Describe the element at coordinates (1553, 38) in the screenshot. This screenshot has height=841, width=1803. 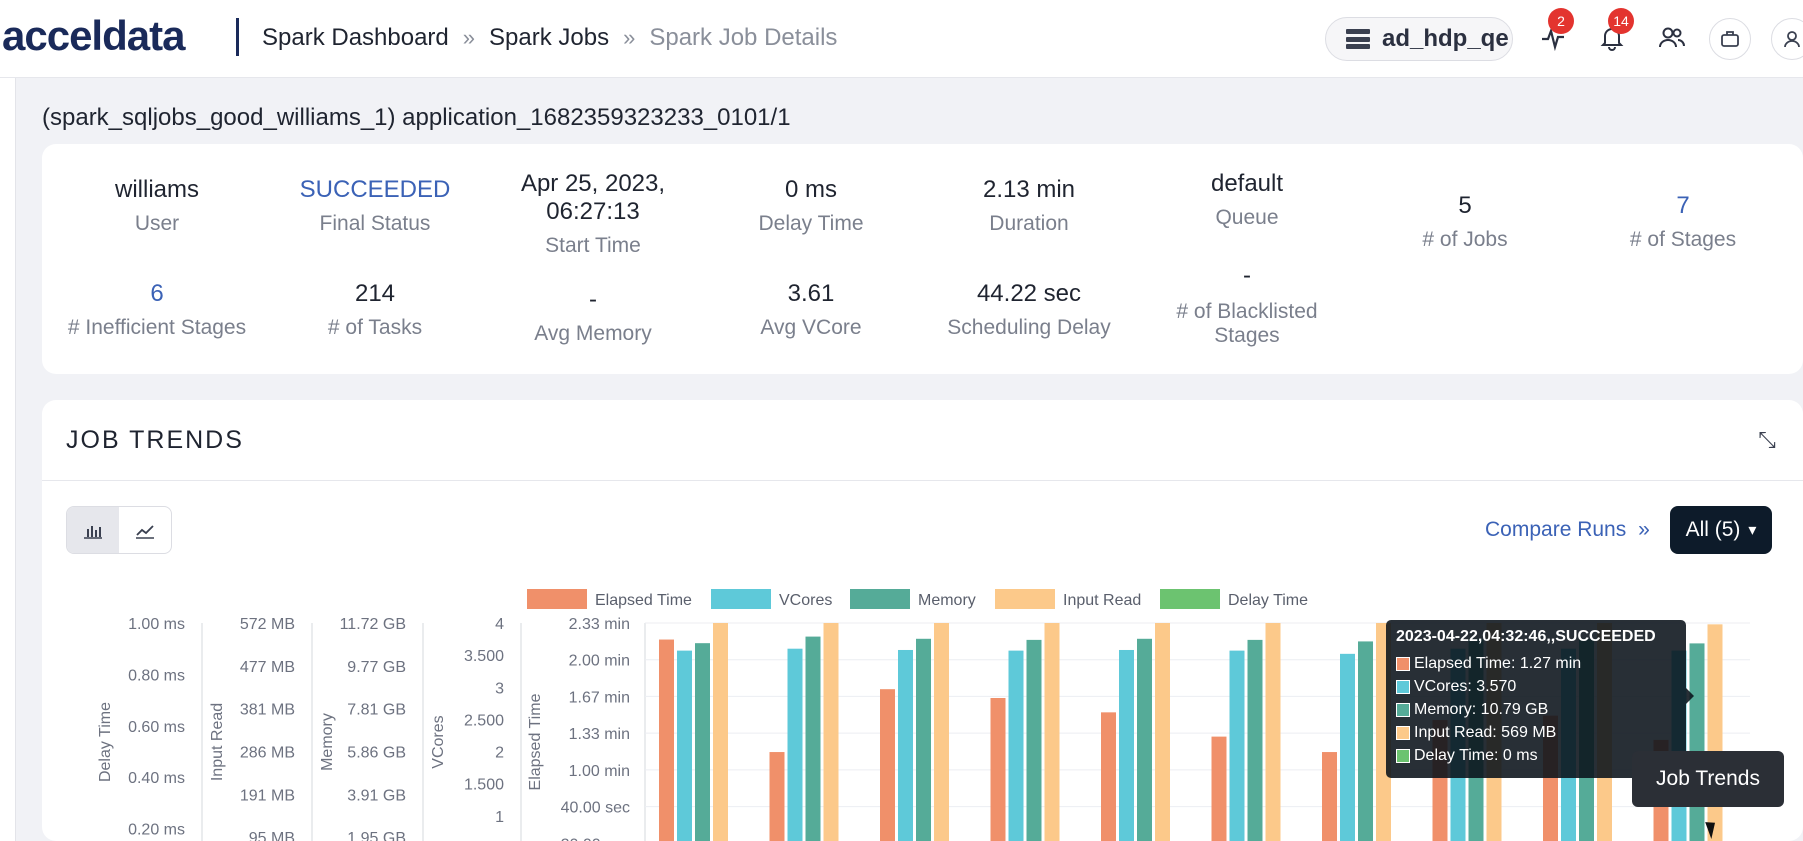
I see `activity-icon` at that location.